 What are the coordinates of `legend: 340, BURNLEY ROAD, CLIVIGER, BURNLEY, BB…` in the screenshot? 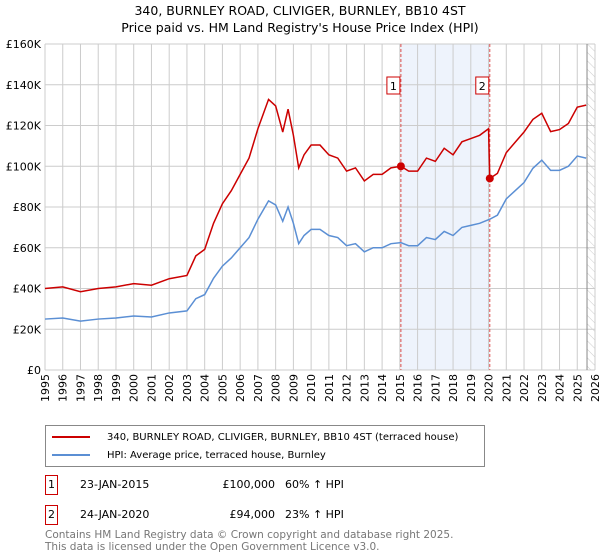 It's located at (265, 446).